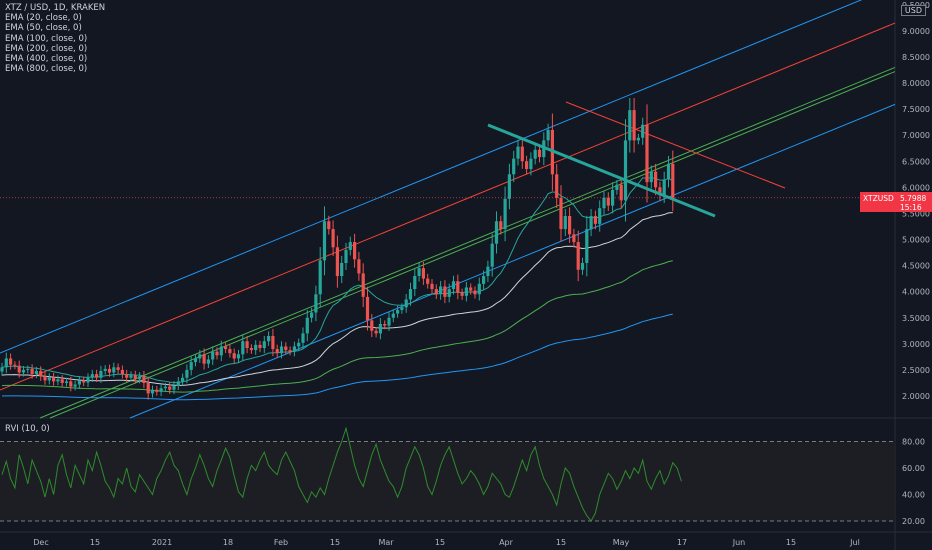 Image resolution: width=932 pixels, height=550 pixels. Describe the element at coordinates (913, 442) in the screenshot. I see `rvi-tick-label: 80.00` at that location.